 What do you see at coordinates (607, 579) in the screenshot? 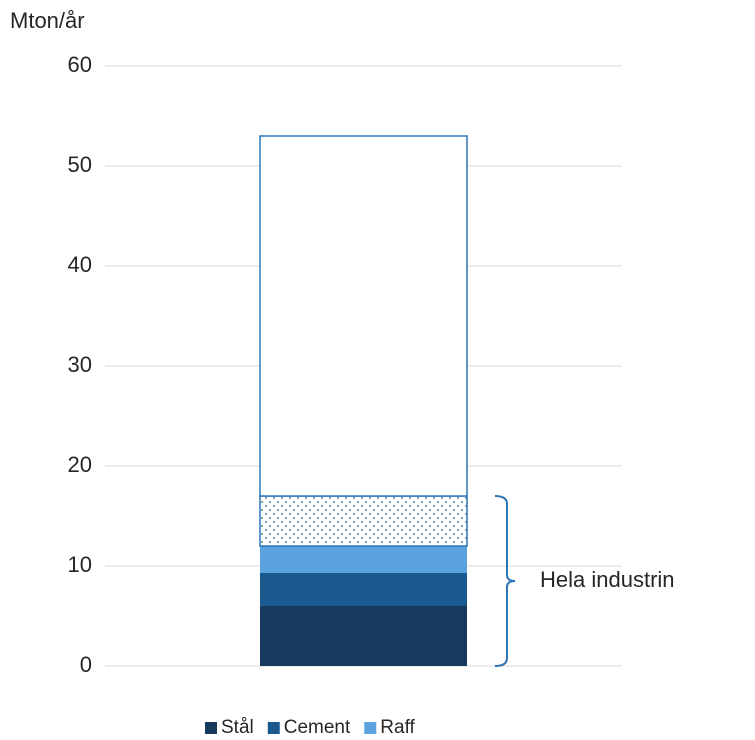
I see `annotation: Hela industrin` at bounding box center [607, 579].